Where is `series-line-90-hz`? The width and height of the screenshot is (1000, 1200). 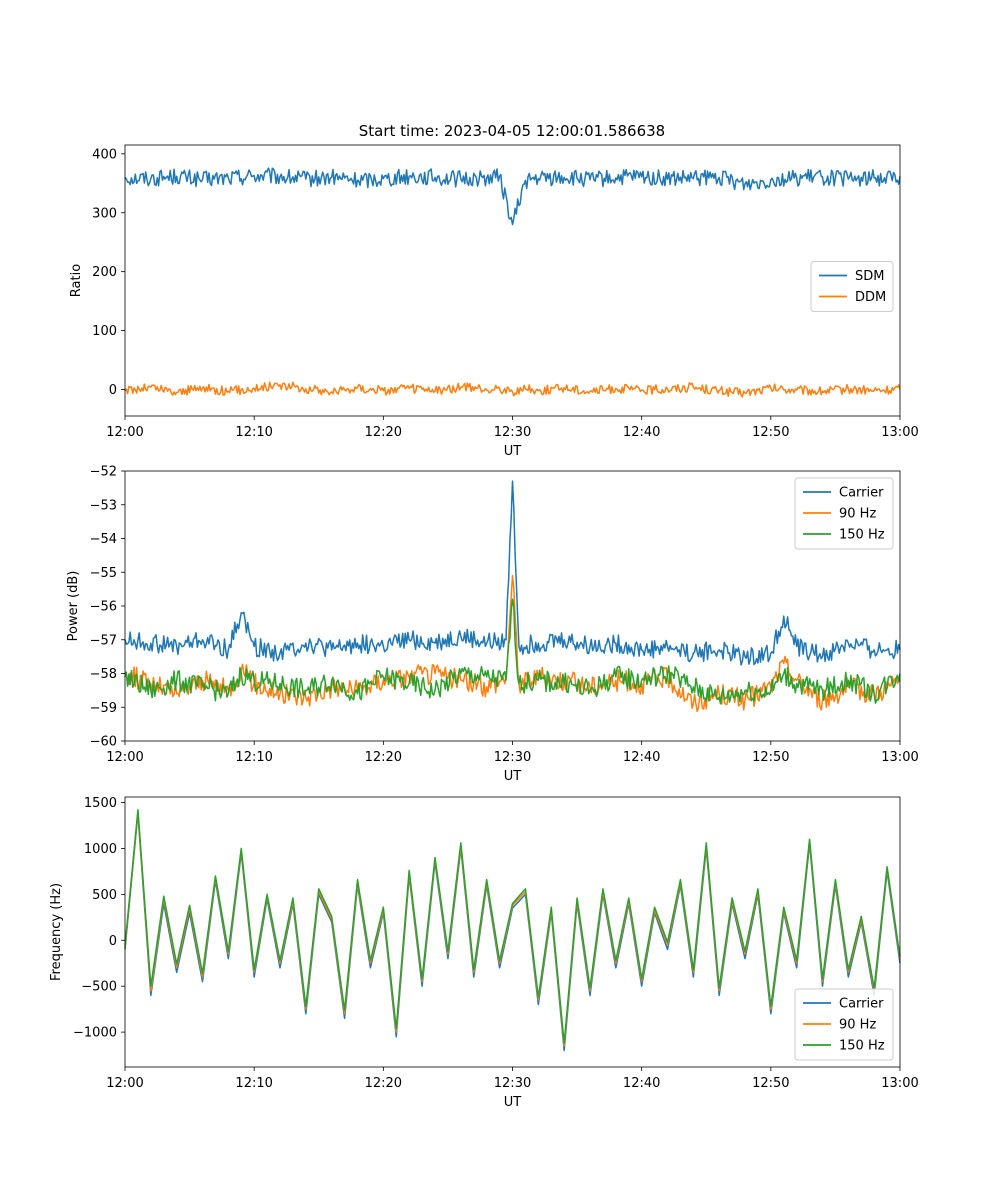
series-line-90-hz is located at coordinates (512, 643).